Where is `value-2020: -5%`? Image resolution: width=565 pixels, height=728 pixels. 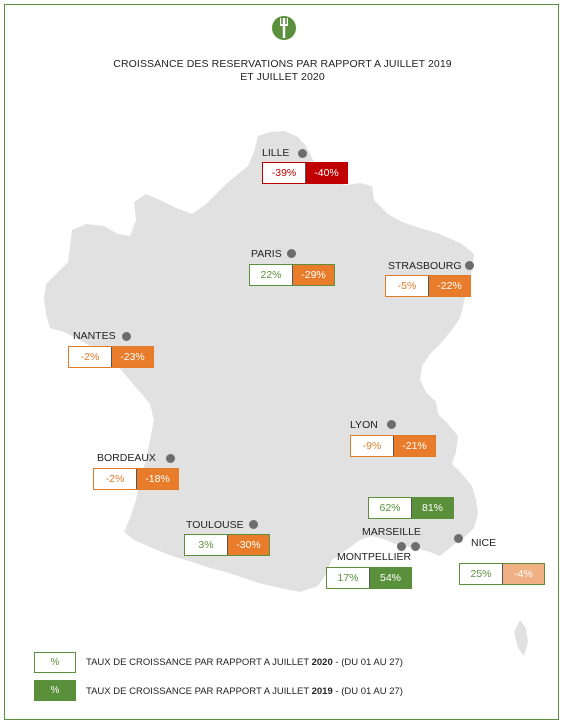 value-2020: -5% is located at coordinates (407, 286).